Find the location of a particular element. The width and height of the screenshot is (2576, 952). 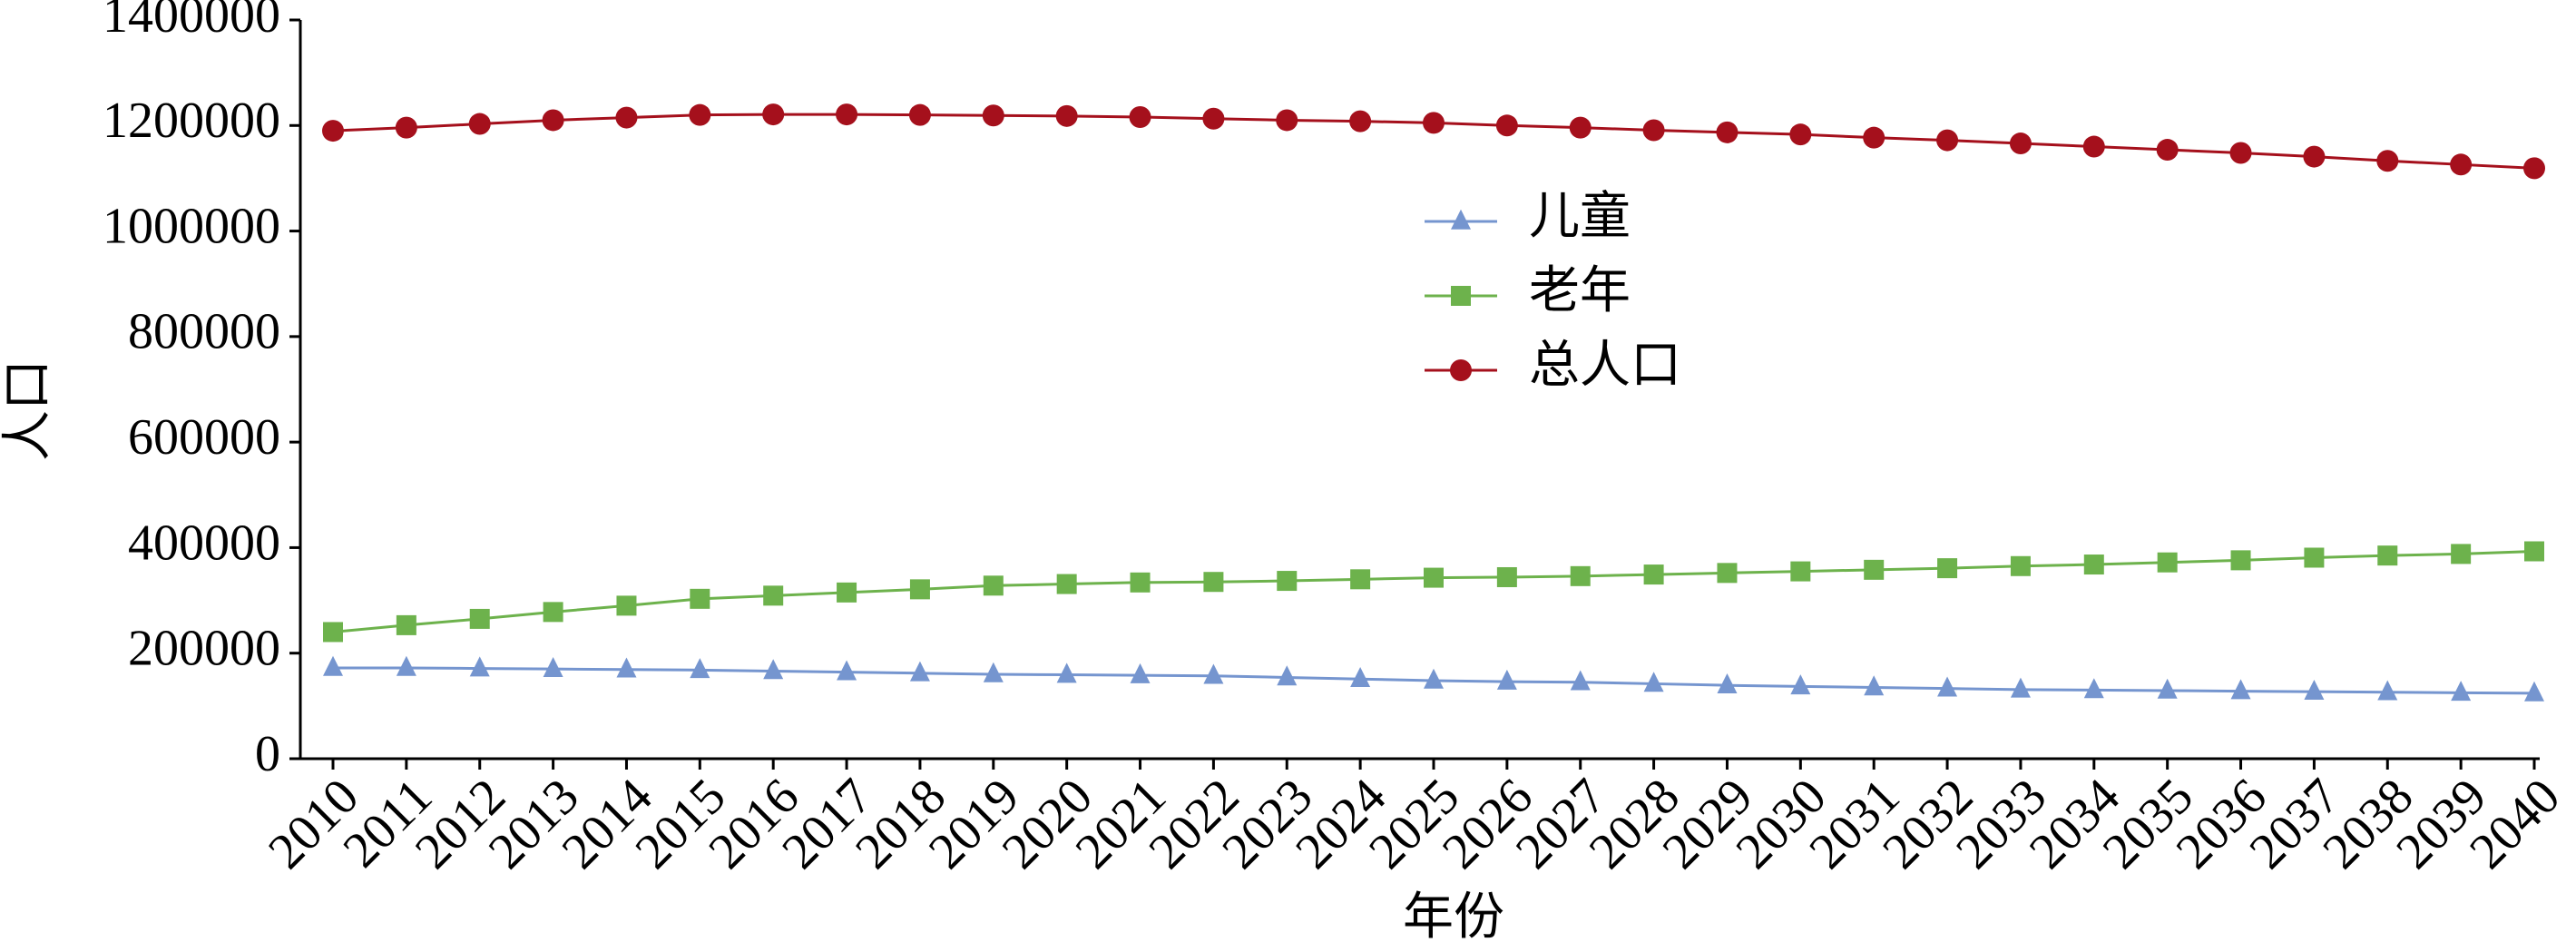

y-tick-label: 400000 is located at coordinates (204, 543).